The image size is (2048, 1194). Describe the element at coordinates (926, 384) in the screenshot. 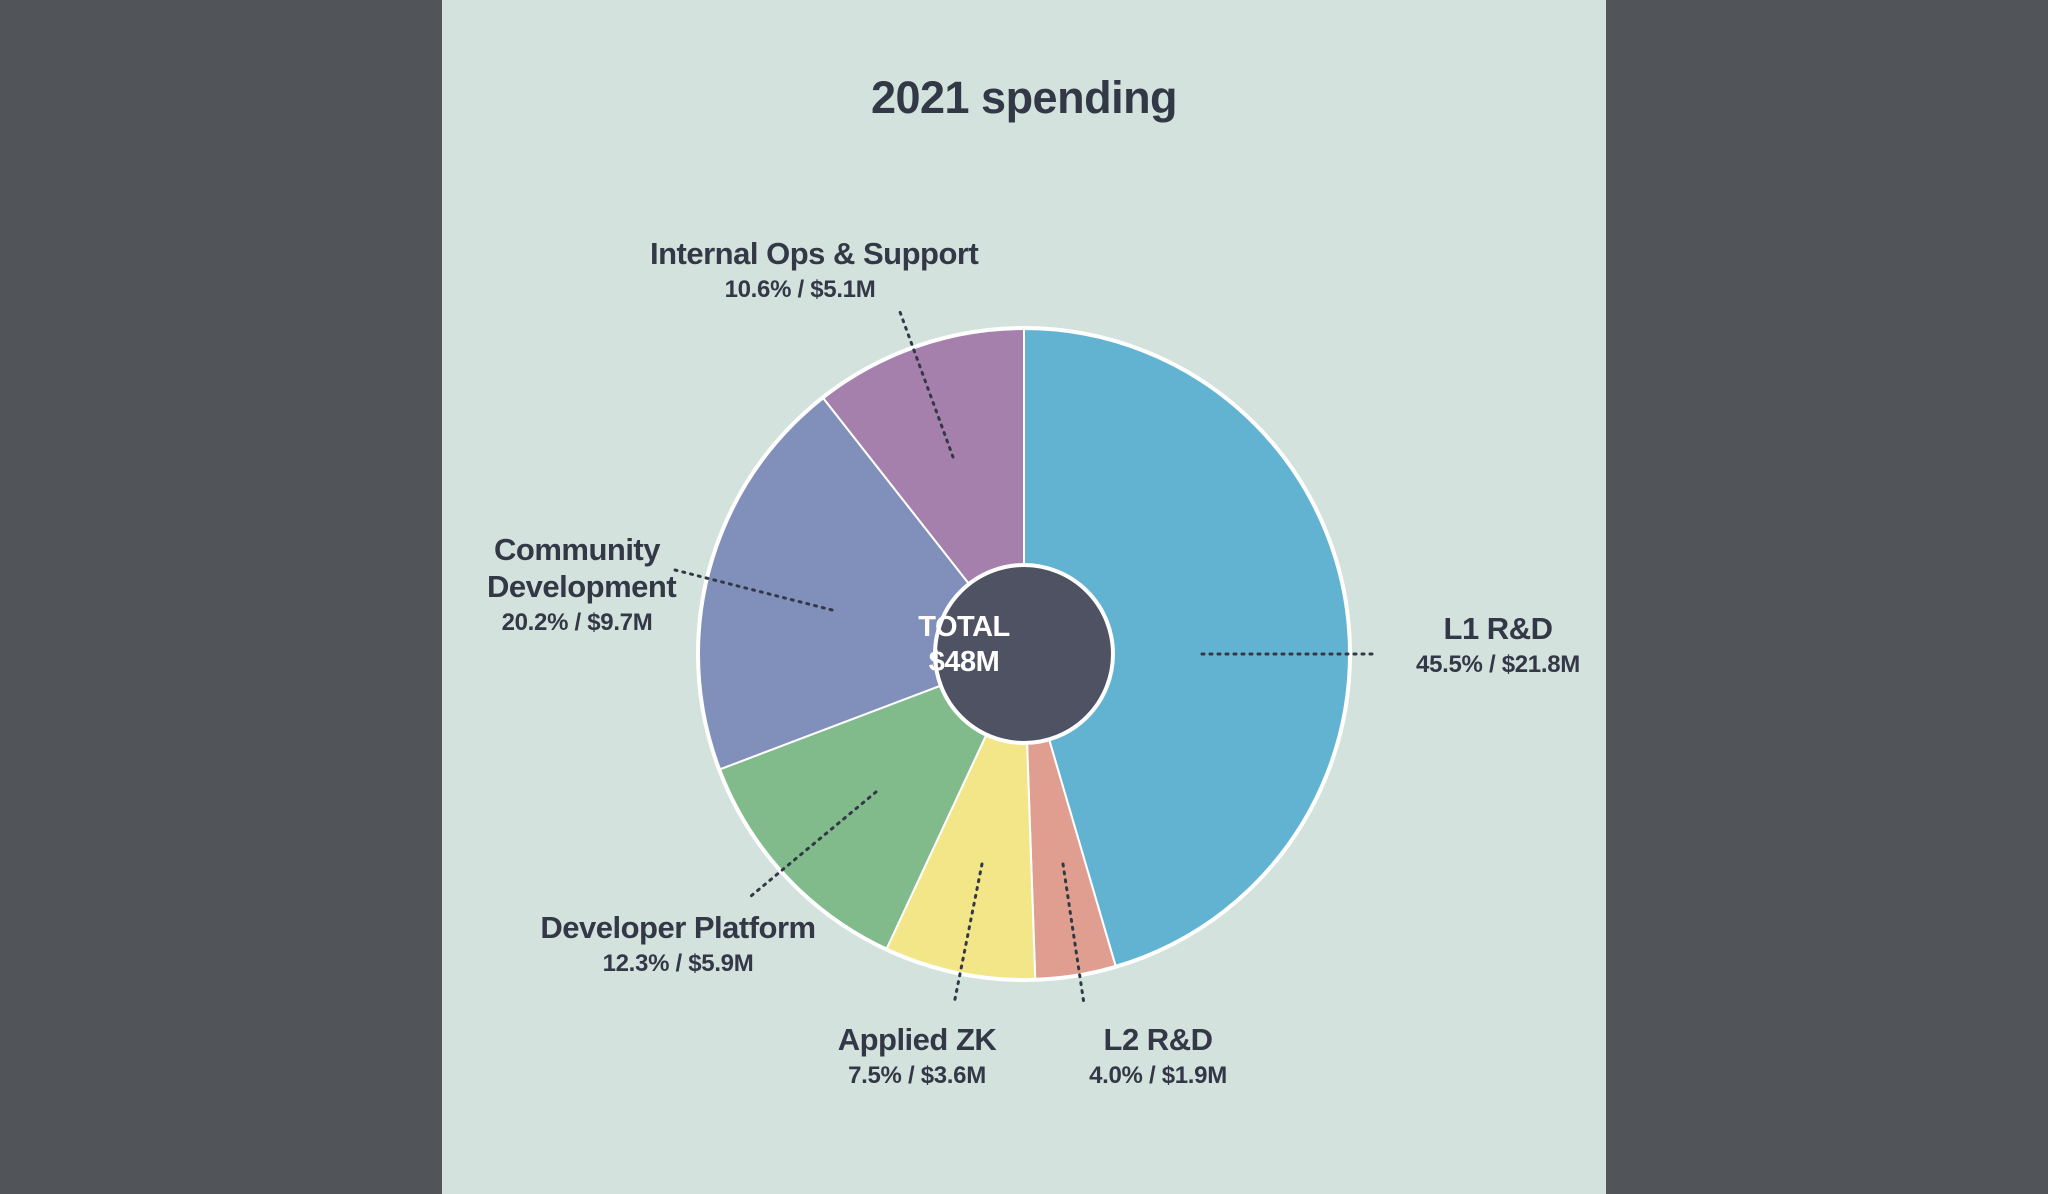

I see `leader-line-internal-ops-support` at that location.